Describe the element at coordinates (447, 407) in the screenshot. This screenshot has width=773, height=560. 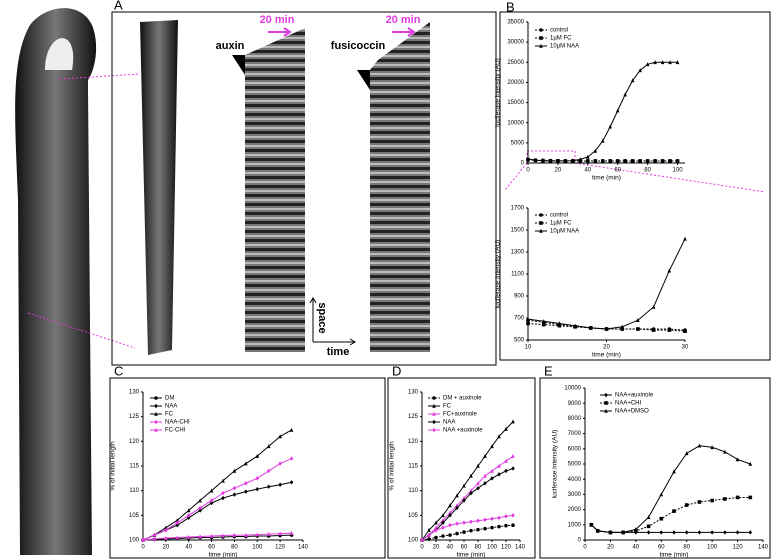
I see `legend-label: FC` at that location.